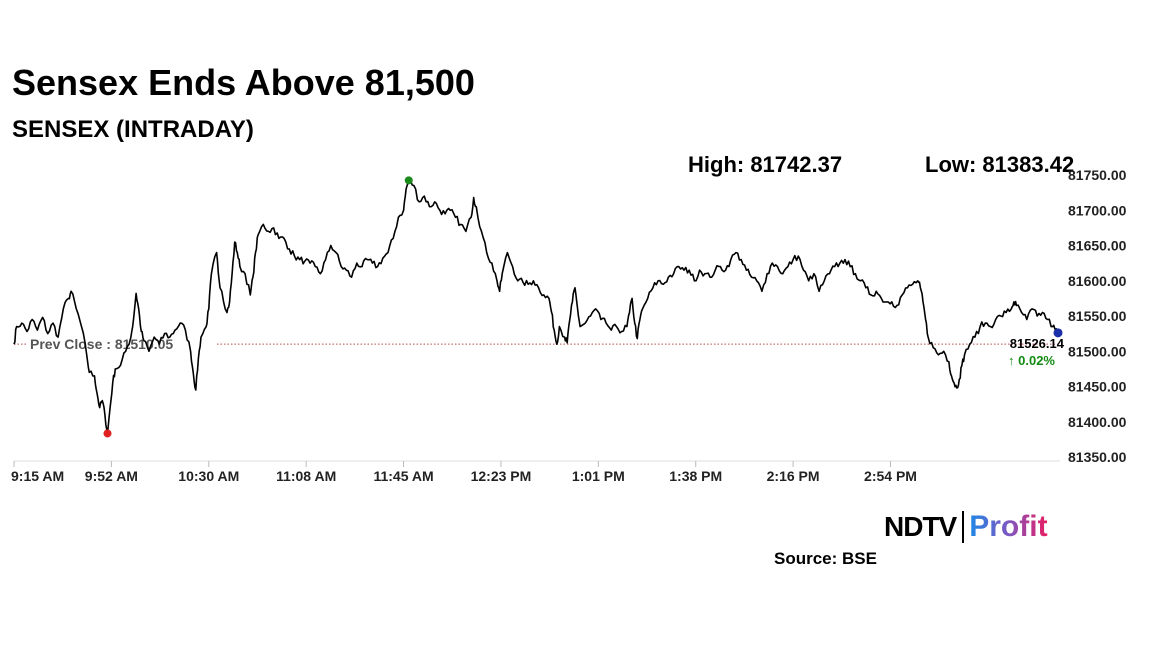 This screenshot has width=1152, height=648. I want to click on prev-close-label-box: Prev Close : 81510.05, so click(121, 344).